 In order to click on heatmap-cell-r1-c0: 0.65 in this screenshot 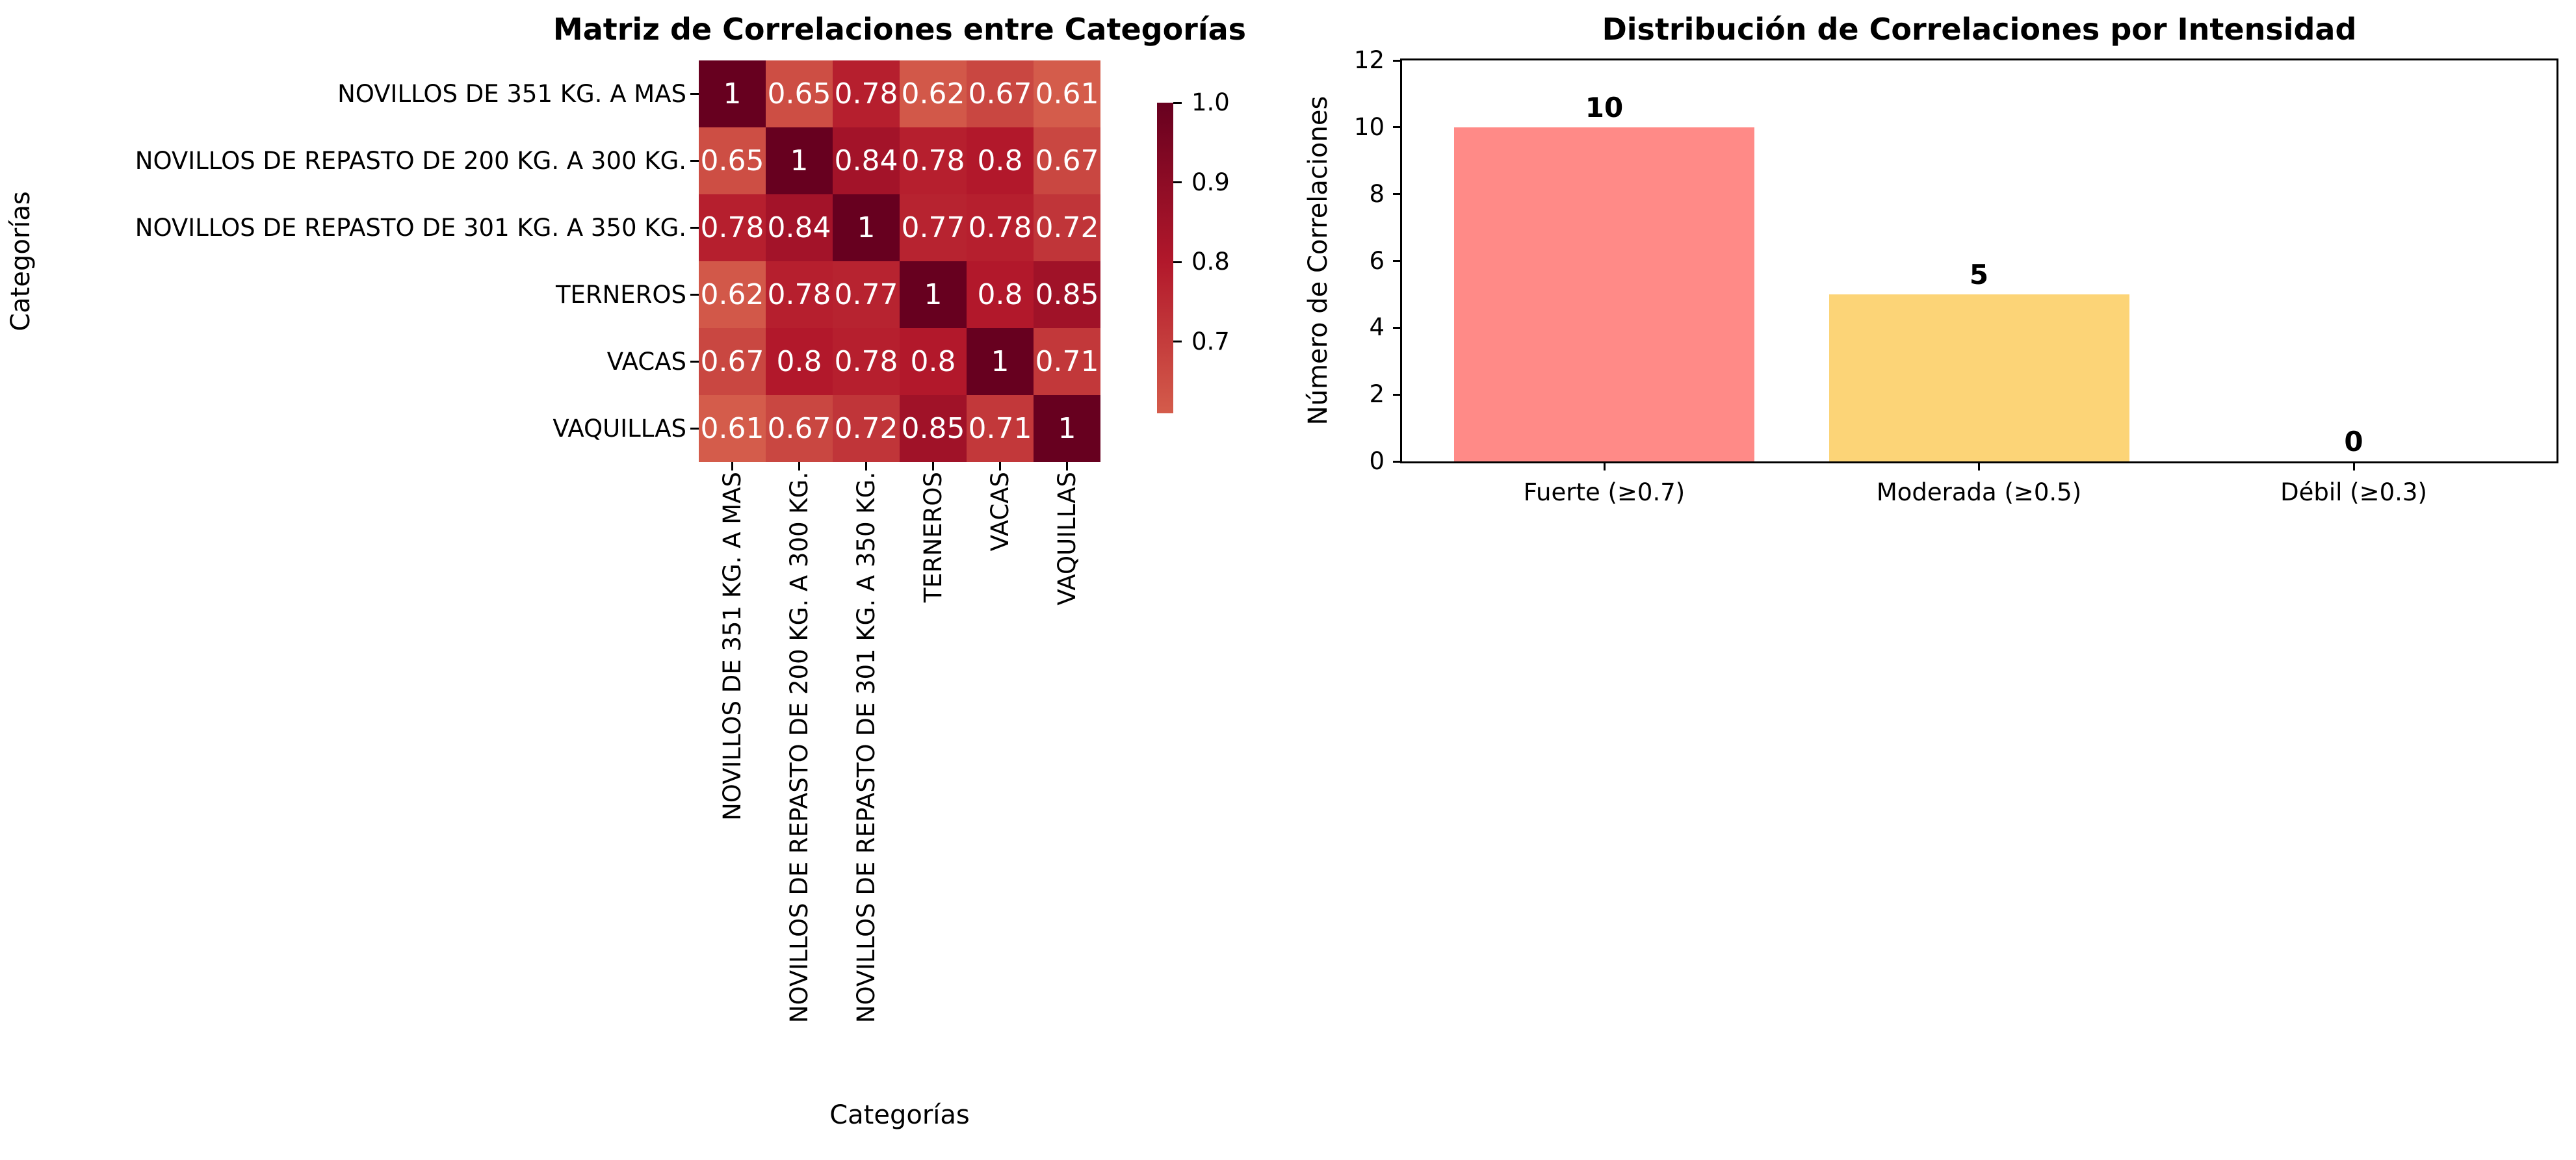, I will do `click(732, 160)`.